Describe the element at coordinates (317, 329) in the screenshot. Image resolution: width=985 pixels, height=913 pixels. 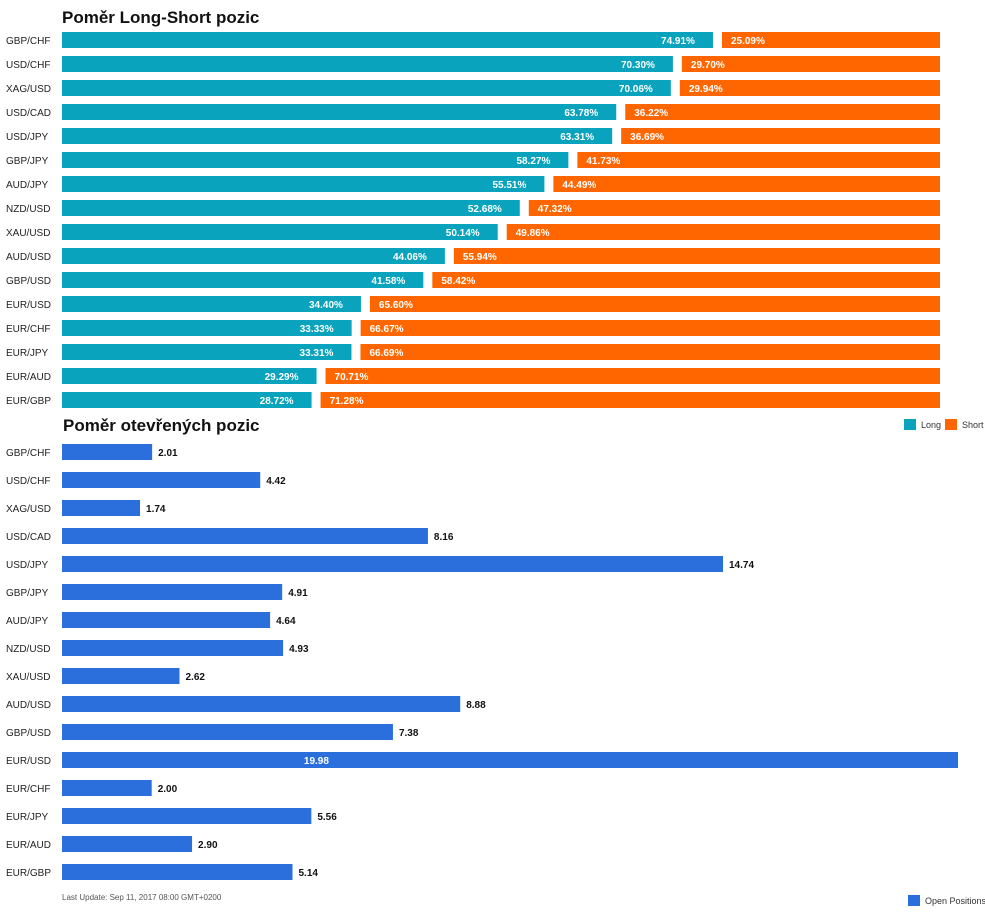
I see `long-value-label: 33.33%` at that location.